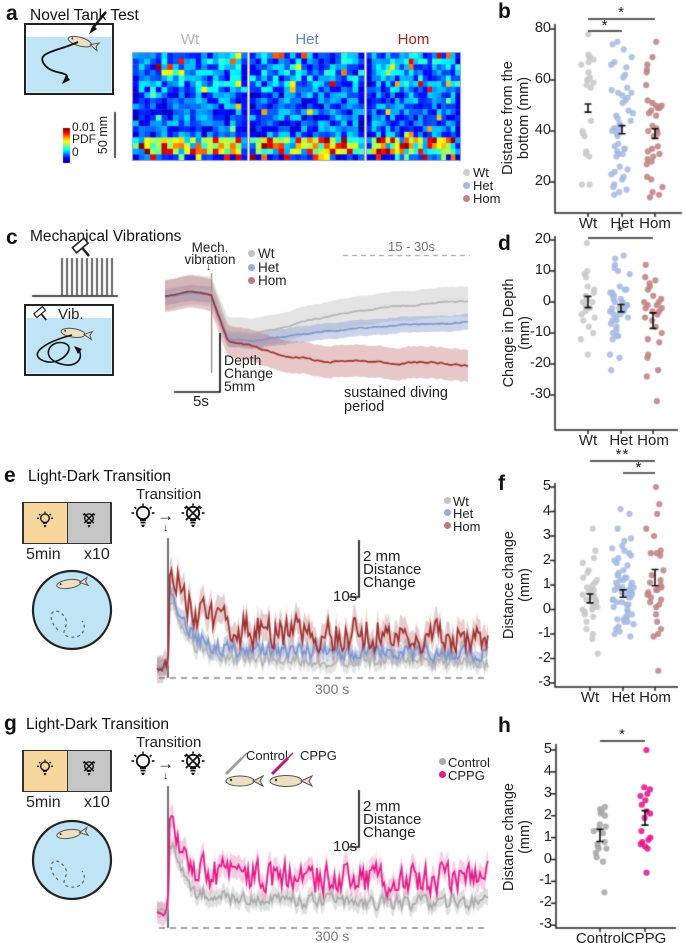  What do you see at coordinates (84, 139) in the screenshot?
I see `colorbar-unit-label: PDF` at bounding box center [84, 139].